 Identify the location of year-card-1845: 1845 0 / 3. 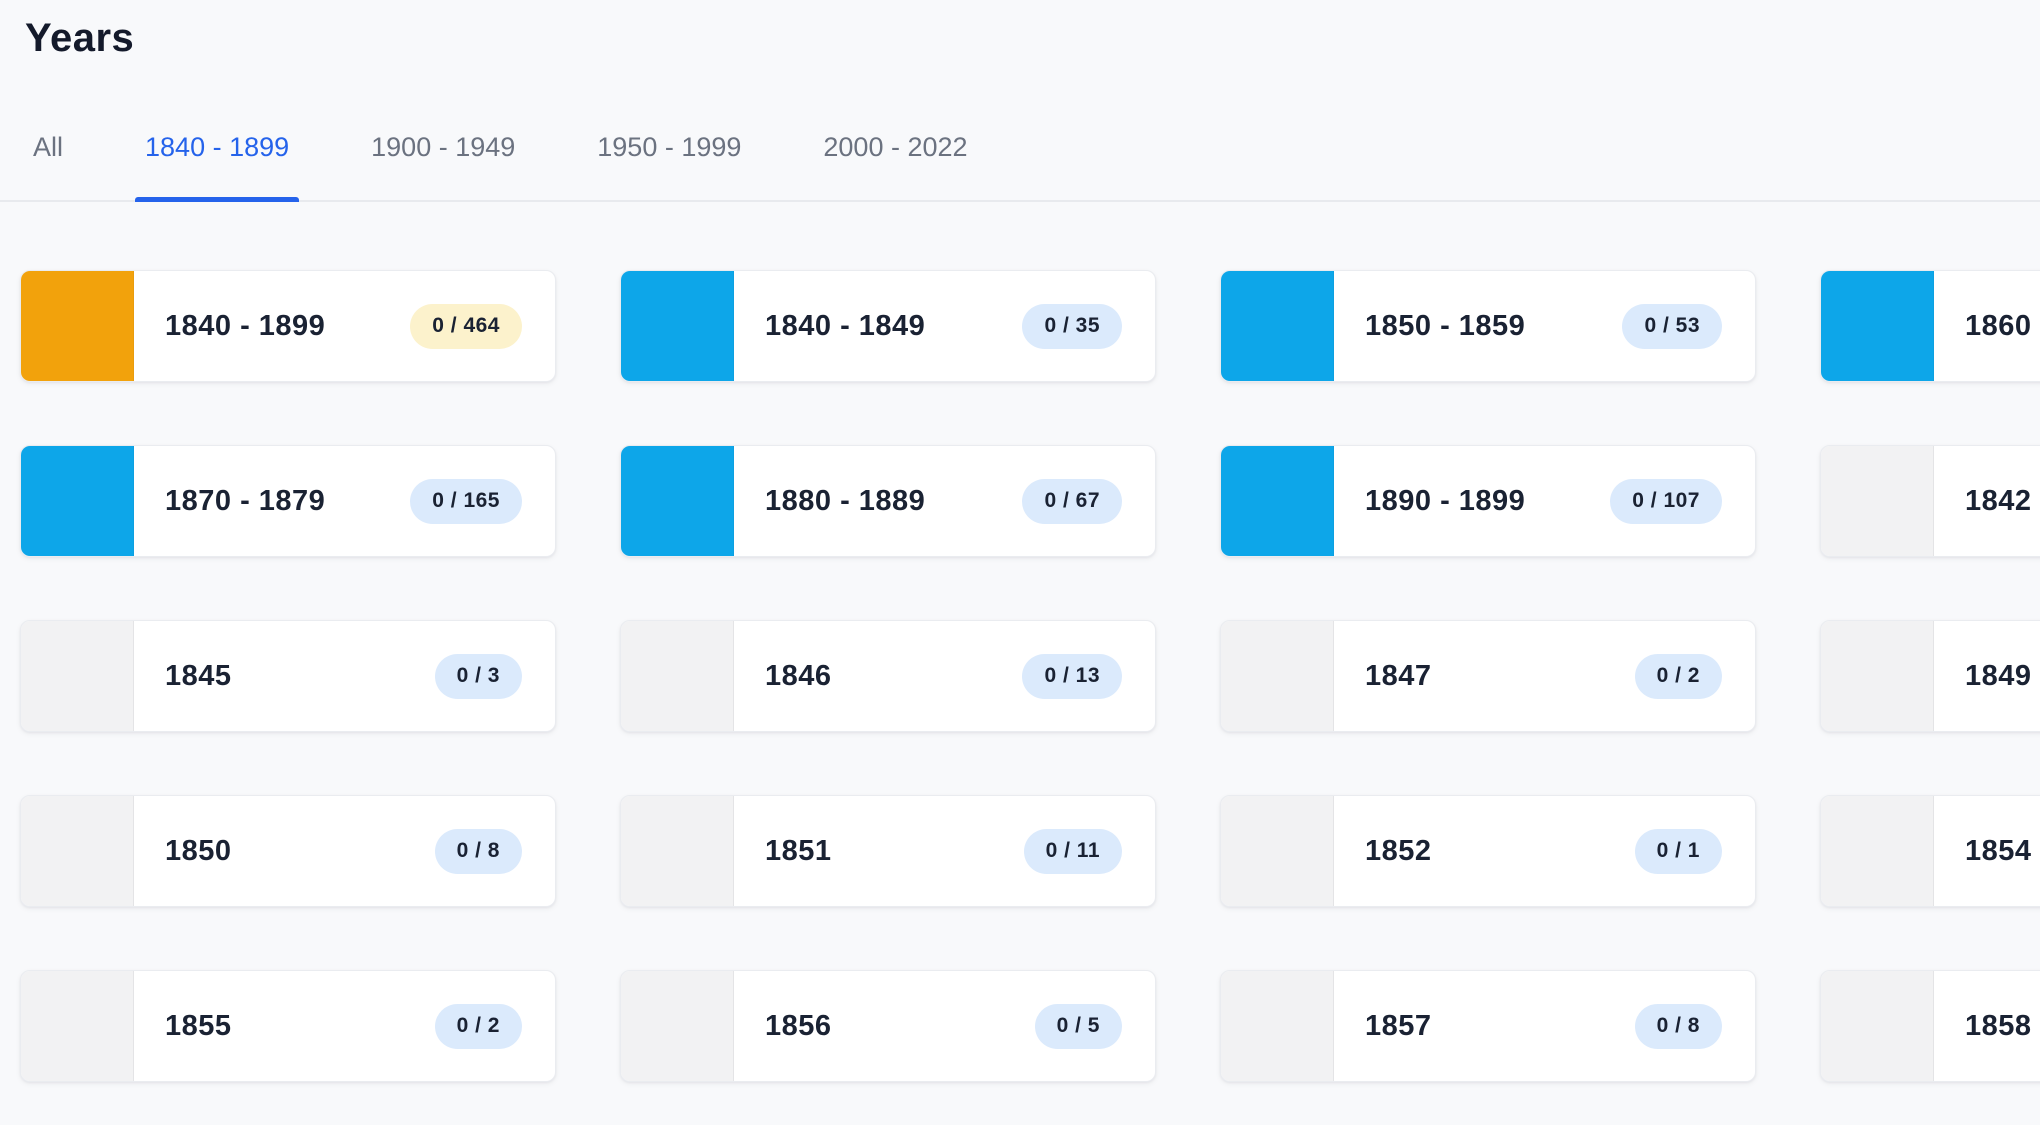
(288, 676).